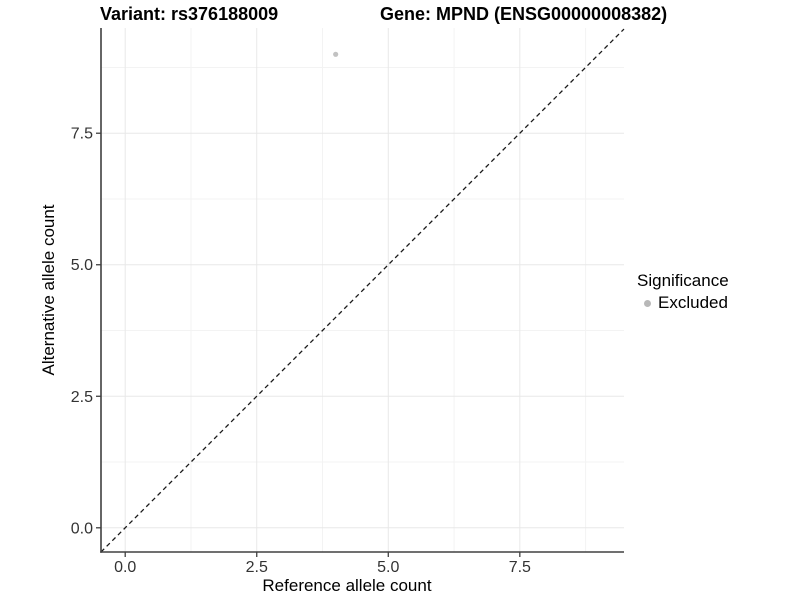  I want to click on y-tick-label: 7.5, so click(82, 134).